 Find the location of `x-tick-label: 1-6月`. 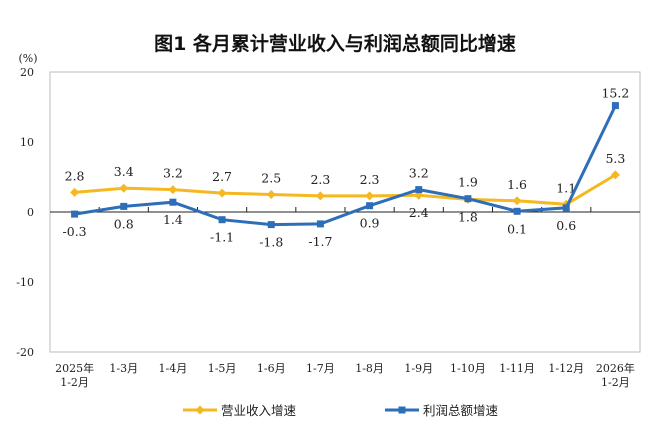

x-tick-label: 1-6月 is located at coordinates (271, 368).